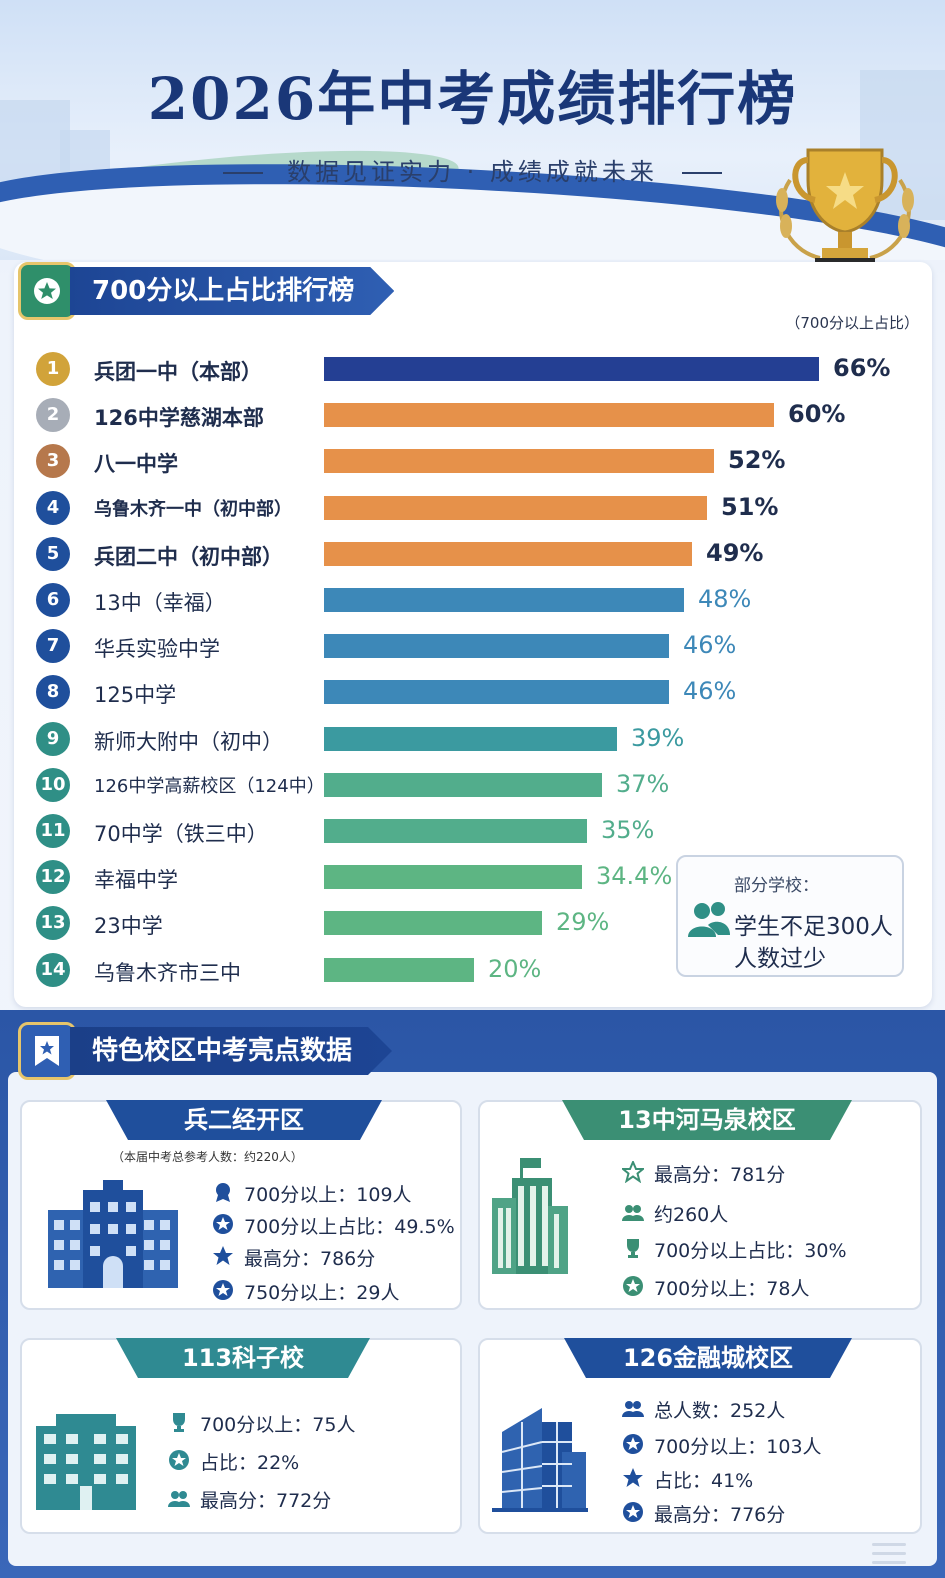  What do you see at coordinates (472, 99) in the screenshot?
I see `page-title: 2026年中考成绩排行榜` at bounding box center [472, 99].